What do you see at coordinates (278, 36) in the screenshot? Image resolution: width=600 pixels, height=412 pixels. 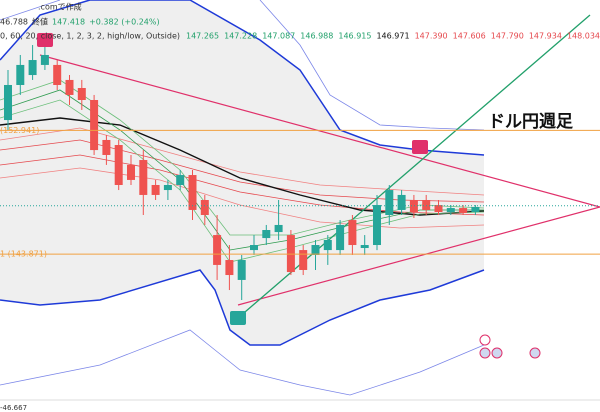 I see `indicator-value: 147.087` at bounding box center [278, 36].